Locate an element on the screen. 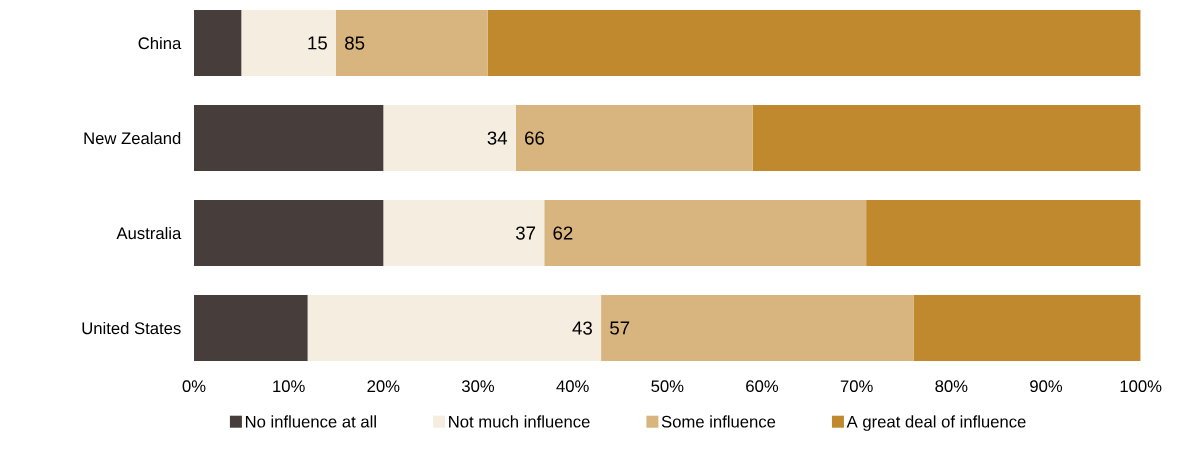  x-tick-label: 10% is located at coordinates (289, 386).